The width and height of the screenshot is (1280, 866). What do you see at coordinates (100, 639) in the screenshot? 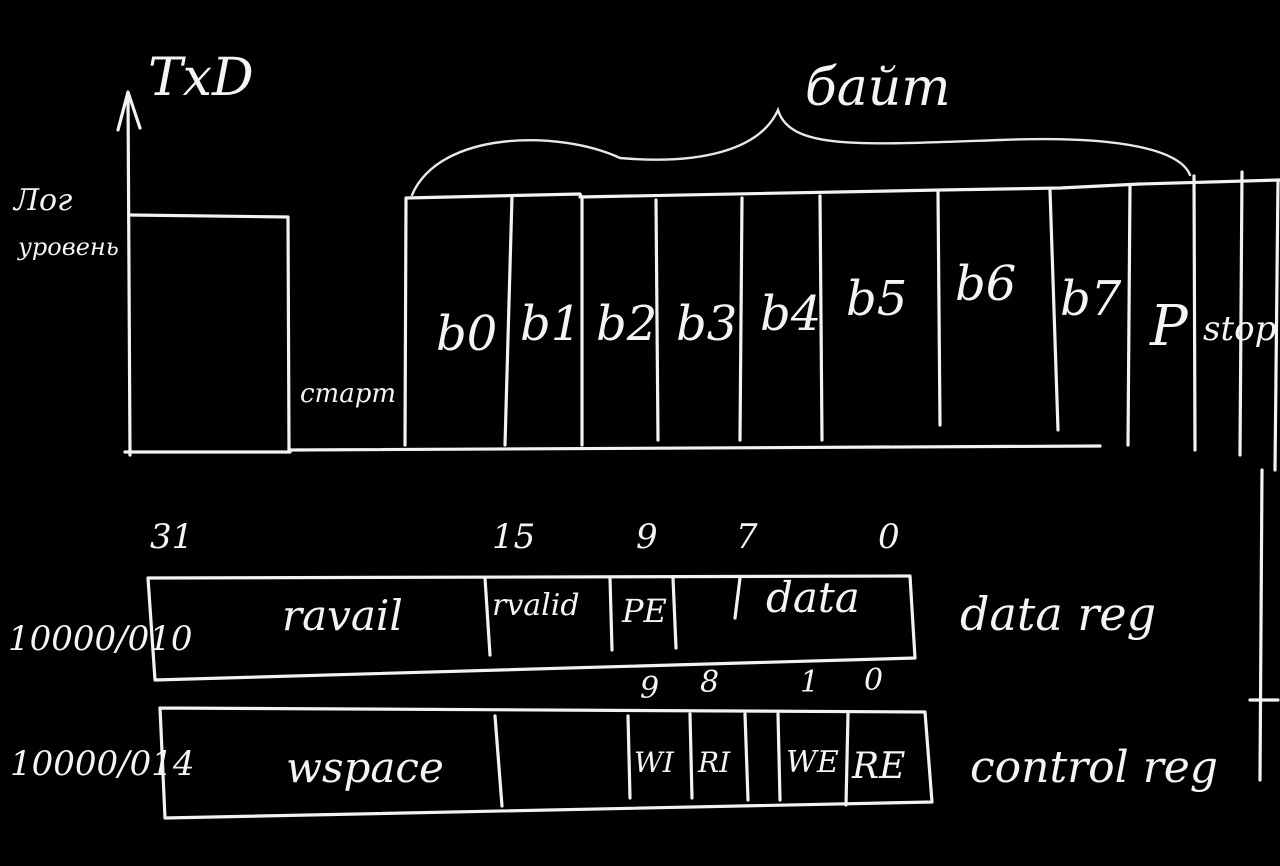
I see `data-reg-address: 10000/010` at bounding box center [100, 639].